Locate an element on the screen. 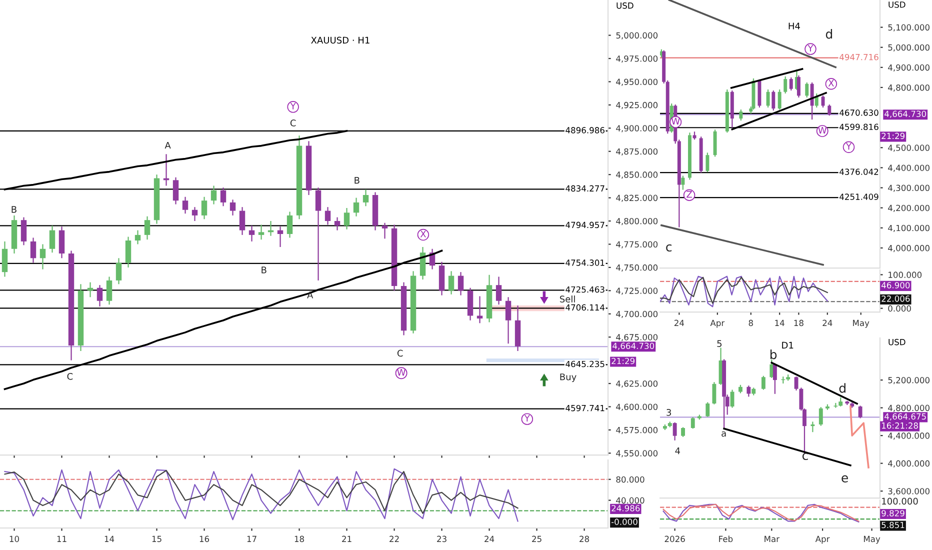  x-tick-label: 28 is located at coordinates (585, 539).